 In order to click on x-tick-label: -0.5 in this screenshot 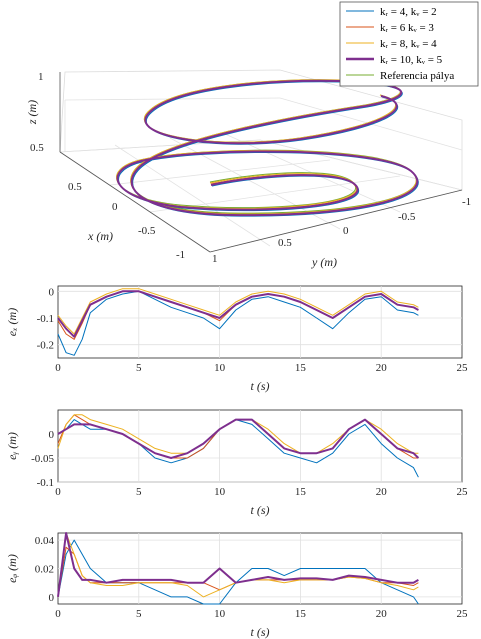, I will do `click(147, 231)`.